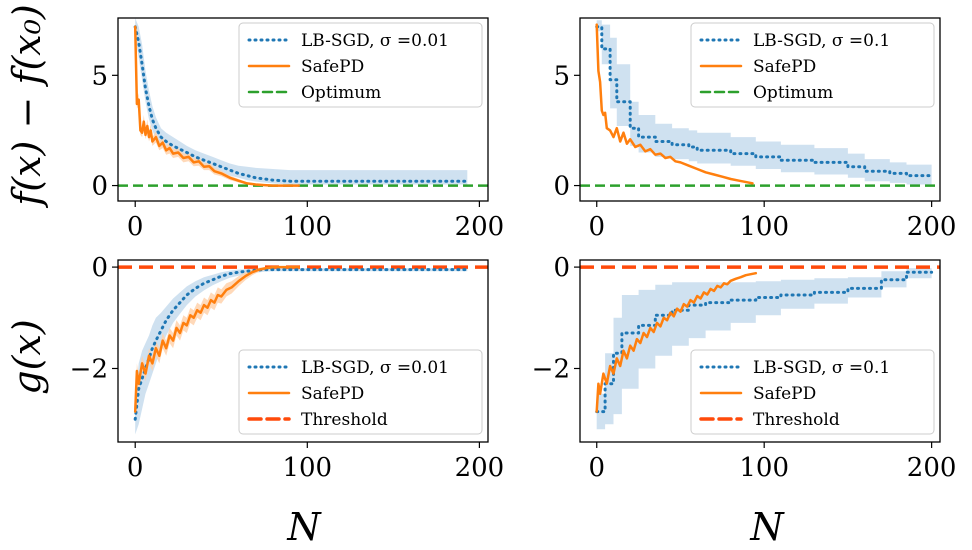  What do you see at coordinates (304, 527) in the screenshot?
I see `x-axis-label-left: N` at bounding box center [304, 527].